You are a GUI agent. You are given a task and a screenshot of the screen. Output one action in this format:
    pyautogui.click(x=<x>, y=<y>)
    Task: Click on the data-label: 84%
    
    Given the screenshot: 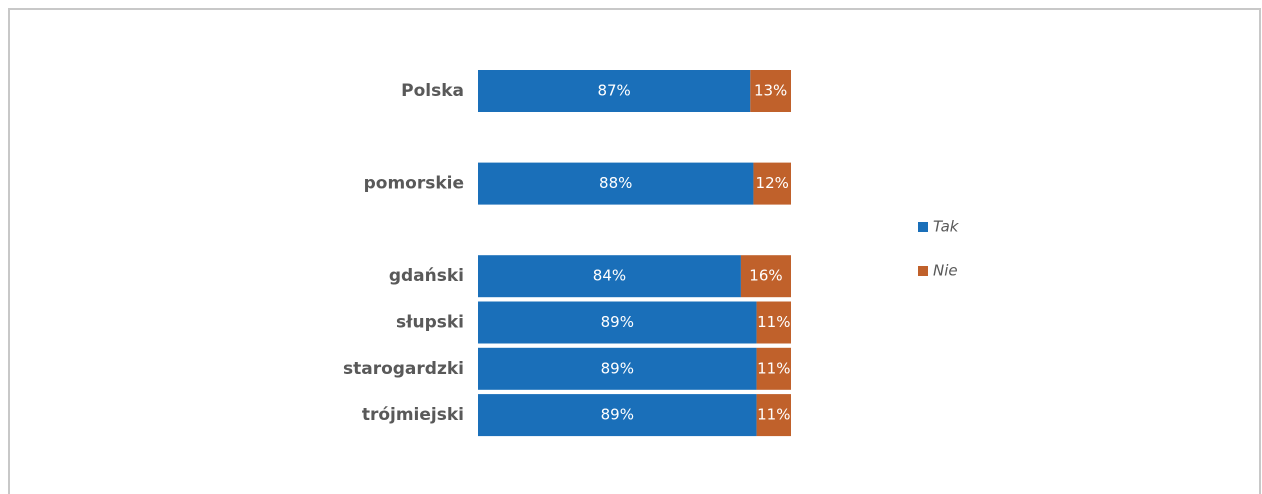 What is the action you would take?
    pyautogui.click(x=609, y=276)
    